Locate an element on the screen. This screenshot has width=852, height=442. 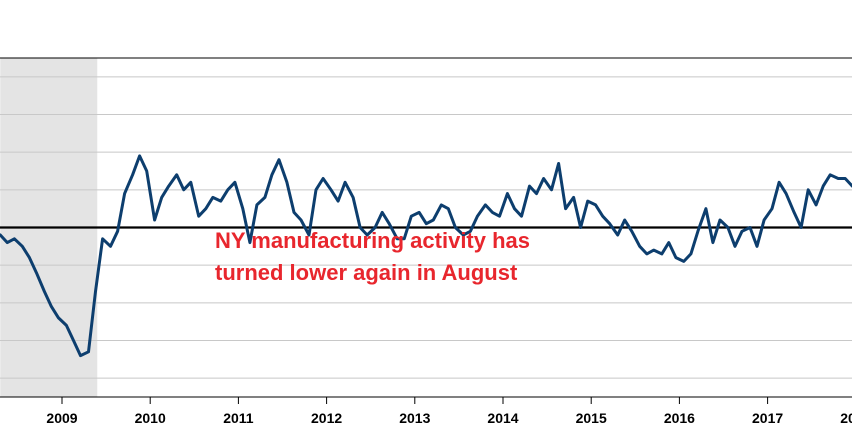
x-tick-label: 2015 is located at coordinates (591, 418).